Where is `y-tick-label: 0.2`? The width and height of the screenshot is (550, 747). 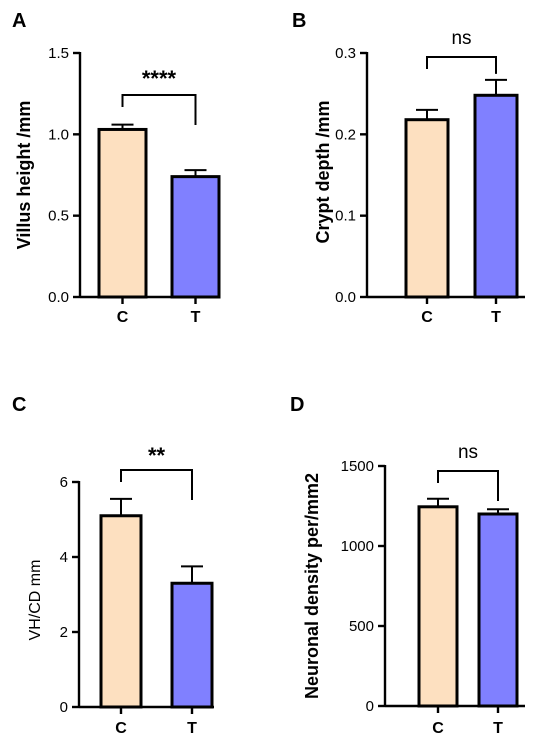 y-tick-label: 0.2 is located at coordinates (345, 134).